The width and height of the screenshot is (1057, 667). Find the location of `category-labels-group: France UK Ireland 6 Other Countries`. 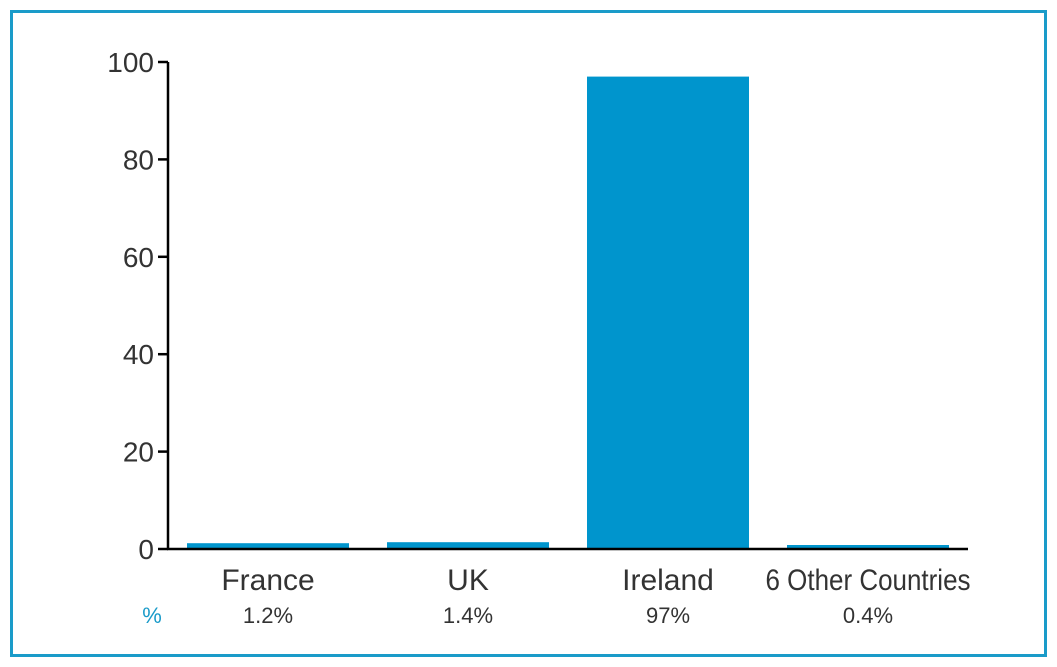

category-labels-group: France UK Ireland 6 Other Countries is located at coordinates (595, 580).